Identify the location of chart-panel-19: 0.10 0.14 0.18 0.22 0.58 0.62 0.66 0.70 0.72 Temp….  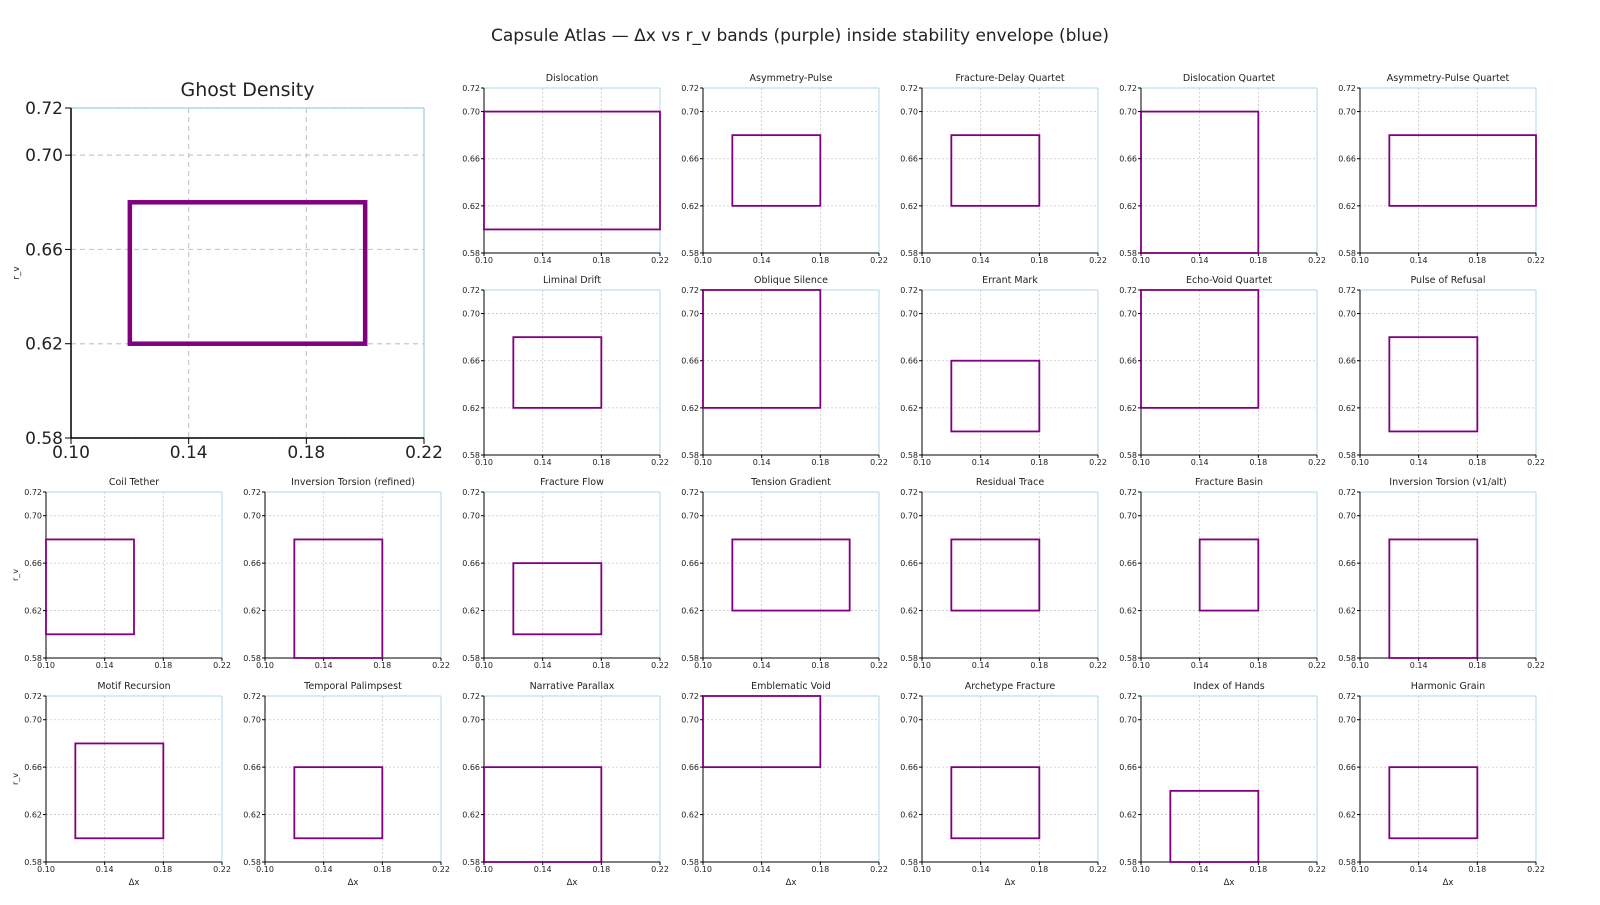
(346, 784).